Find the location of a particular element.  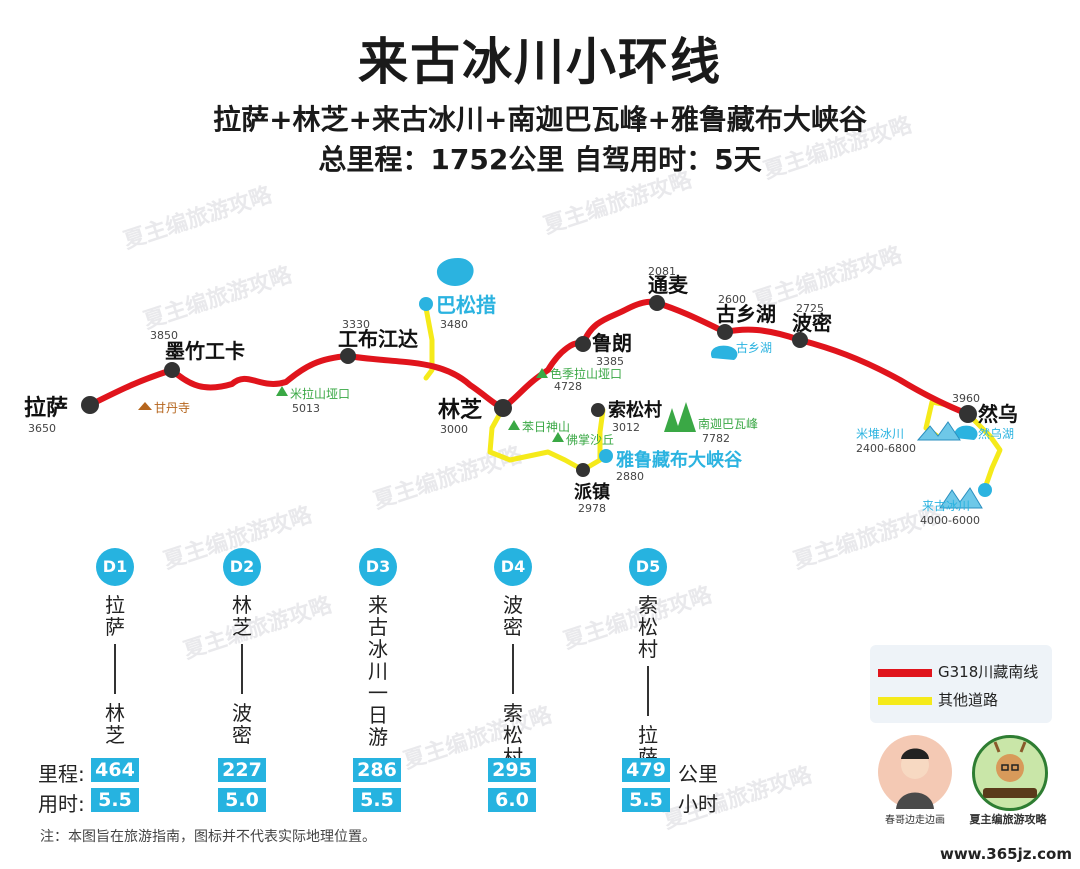

city-bomi-label: 波密 is located at coordinates (812, 323).